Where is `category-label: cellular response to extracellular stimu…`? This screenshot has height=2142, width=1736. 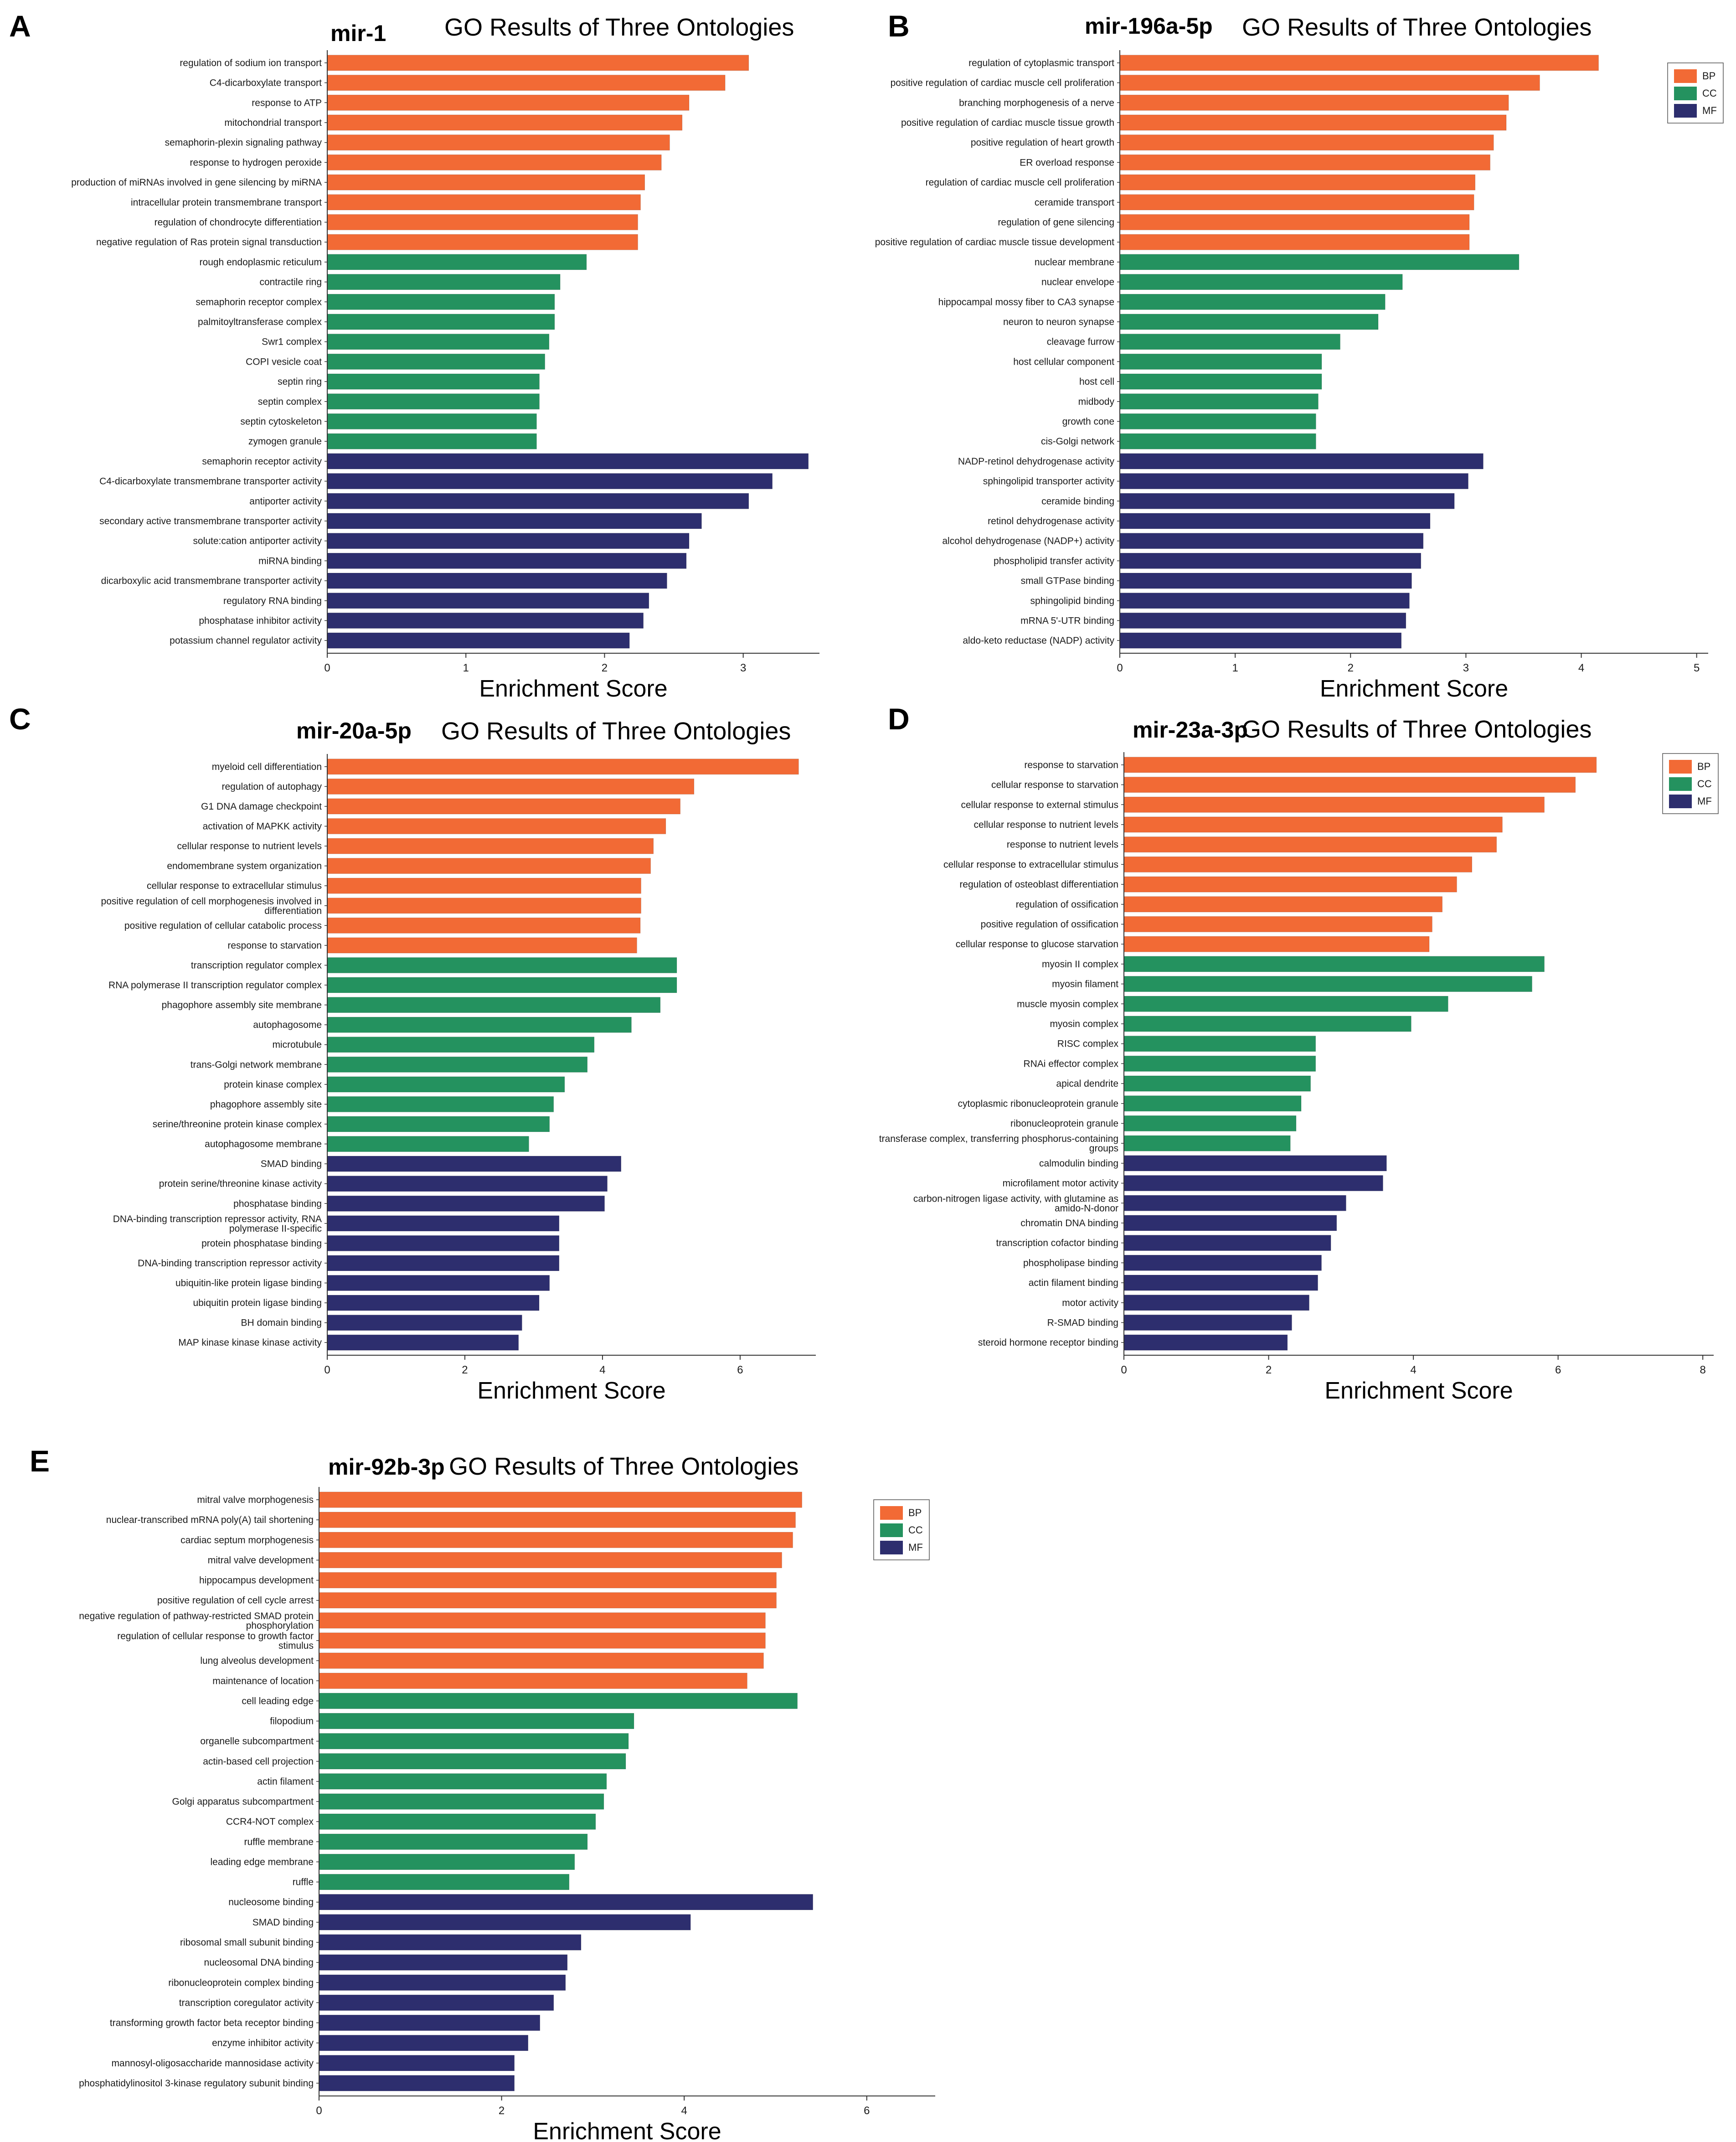
category-label: cellular response to extracellular stimu… is located at coordinates (1030, 865).